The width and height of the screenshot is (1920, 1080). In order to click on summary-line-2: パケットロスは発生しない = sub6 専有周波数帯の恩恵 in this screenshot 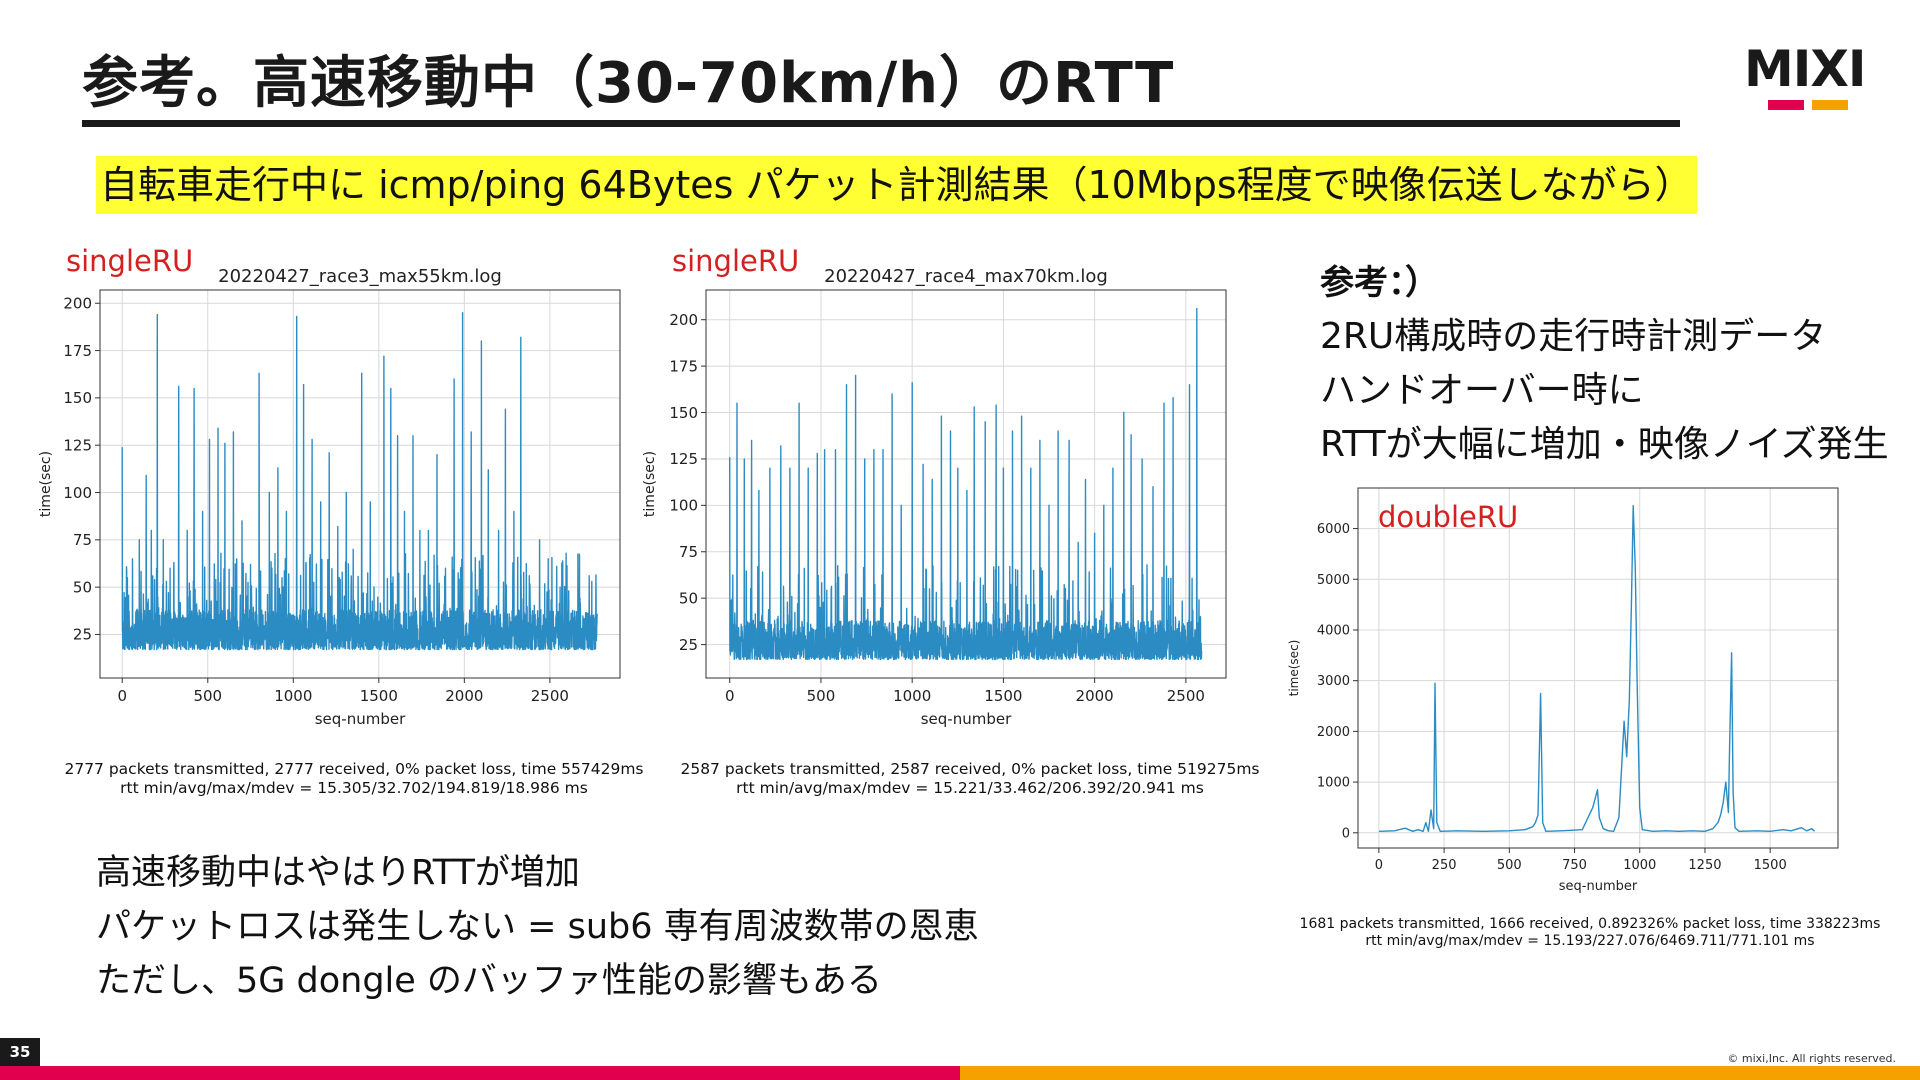, I will do `click(537, 927)`.